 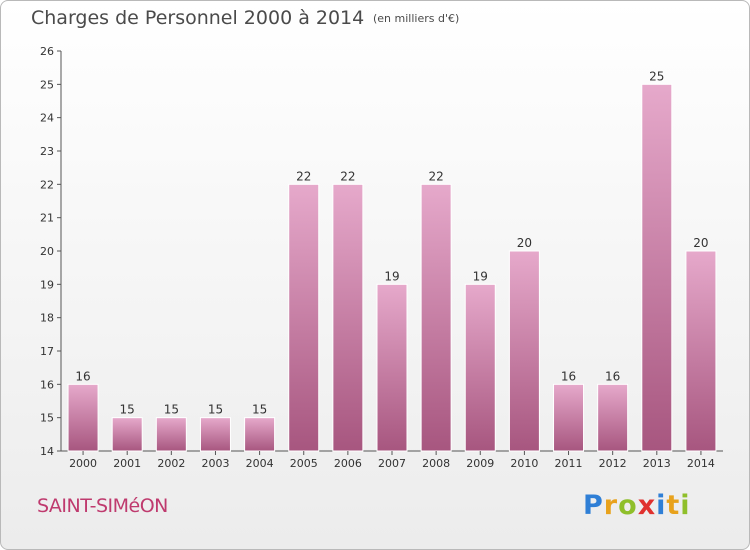 I want to click on data-label-2000: 16, so click(x=82, y=376).